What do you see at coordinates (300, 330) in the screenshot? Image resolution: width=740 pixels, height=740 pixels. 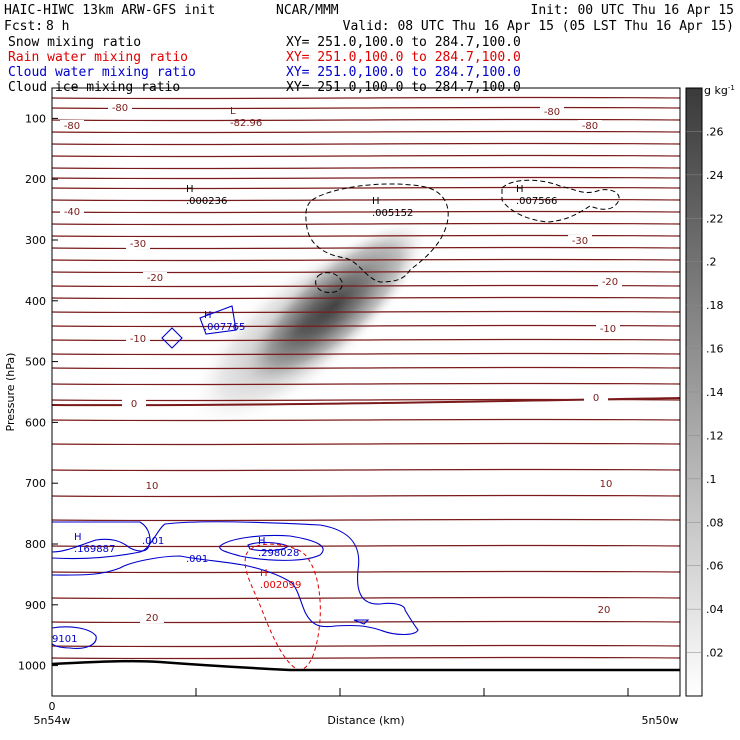 I see `cloud-ice-shading-outer` at bounding box center [300, 330].